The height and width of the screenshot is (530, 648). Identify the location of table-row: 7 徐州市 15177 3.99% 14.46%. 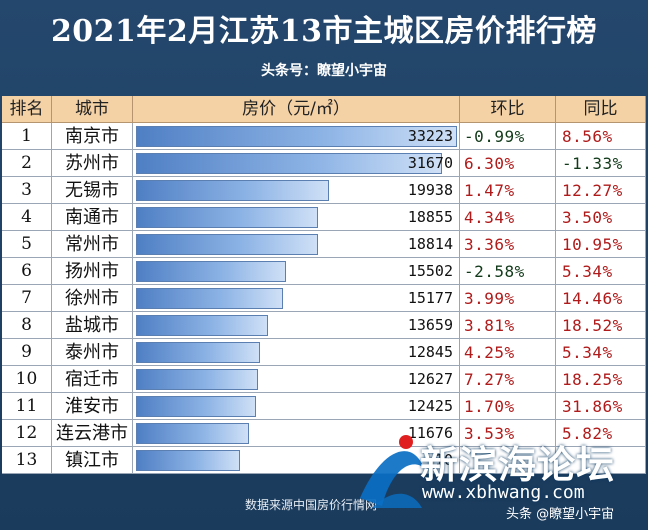
(324, 298).